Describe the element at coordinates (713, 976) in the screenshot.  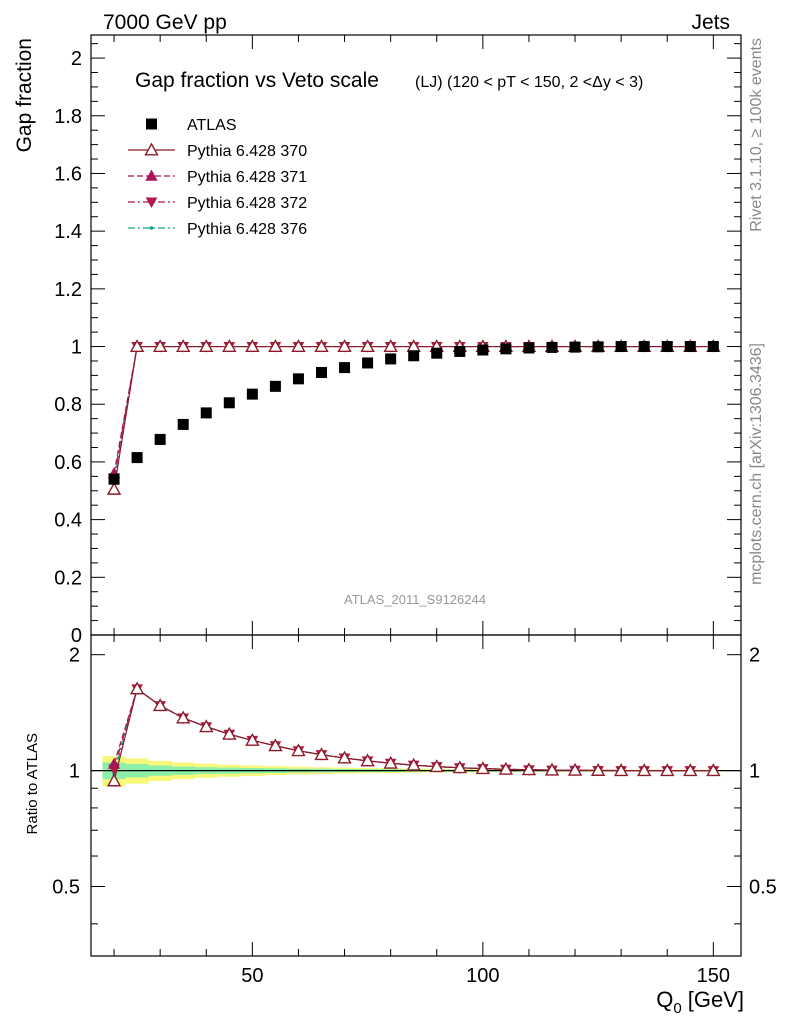
I see `x-tick-label: 150` at that location.